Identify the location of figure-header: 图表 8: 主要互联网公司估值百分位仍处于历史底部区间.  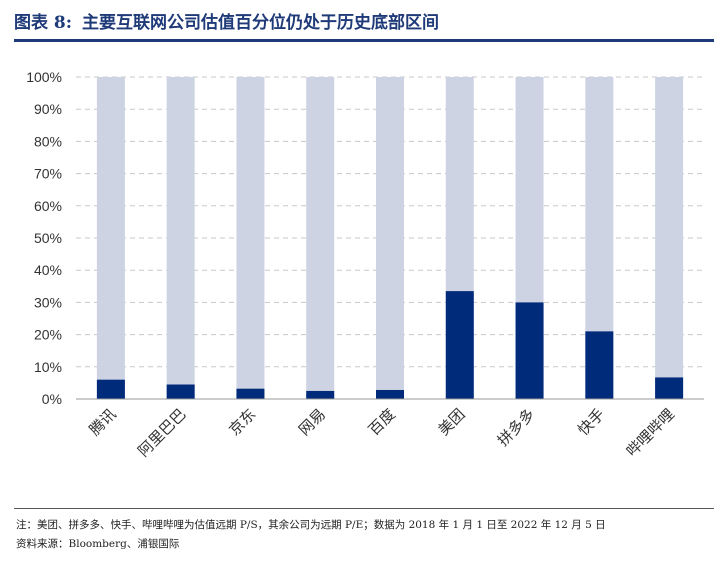
(360, 21).